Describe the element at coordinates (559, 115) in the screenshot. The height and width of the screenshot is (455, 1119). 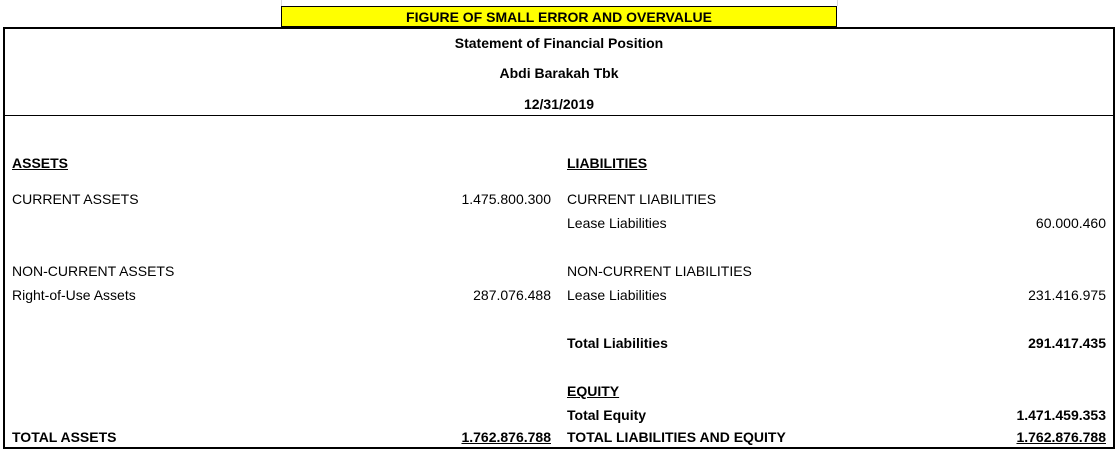
I see `header-divider` at that location.